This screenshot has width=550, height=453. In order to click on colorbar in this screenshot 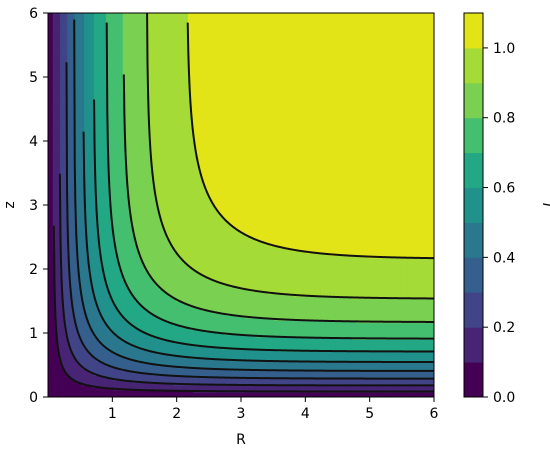, I will do `click(473, 205)`.